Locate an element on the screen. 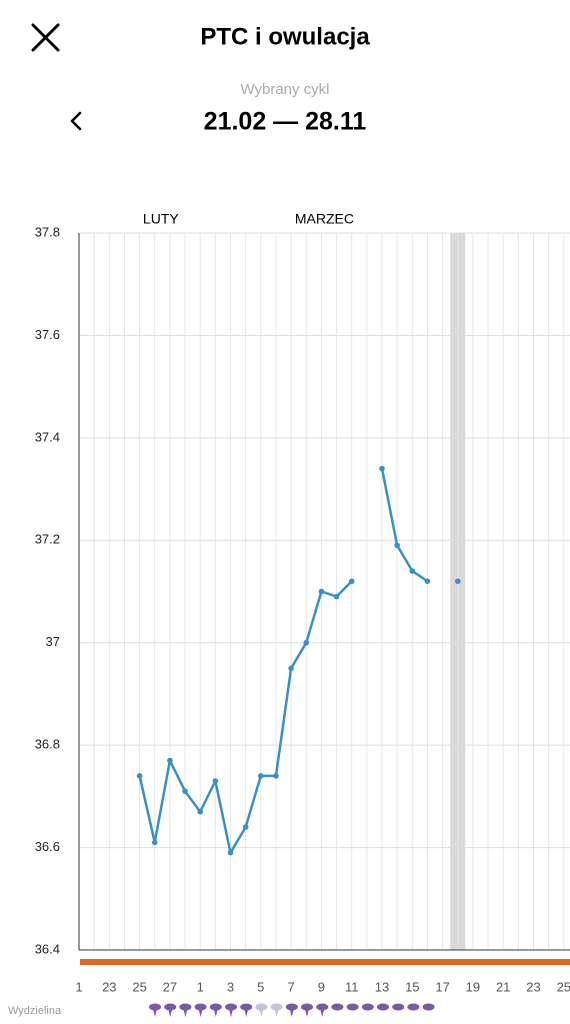  x-tick-label: 5 is located at coordinates (260, 986).